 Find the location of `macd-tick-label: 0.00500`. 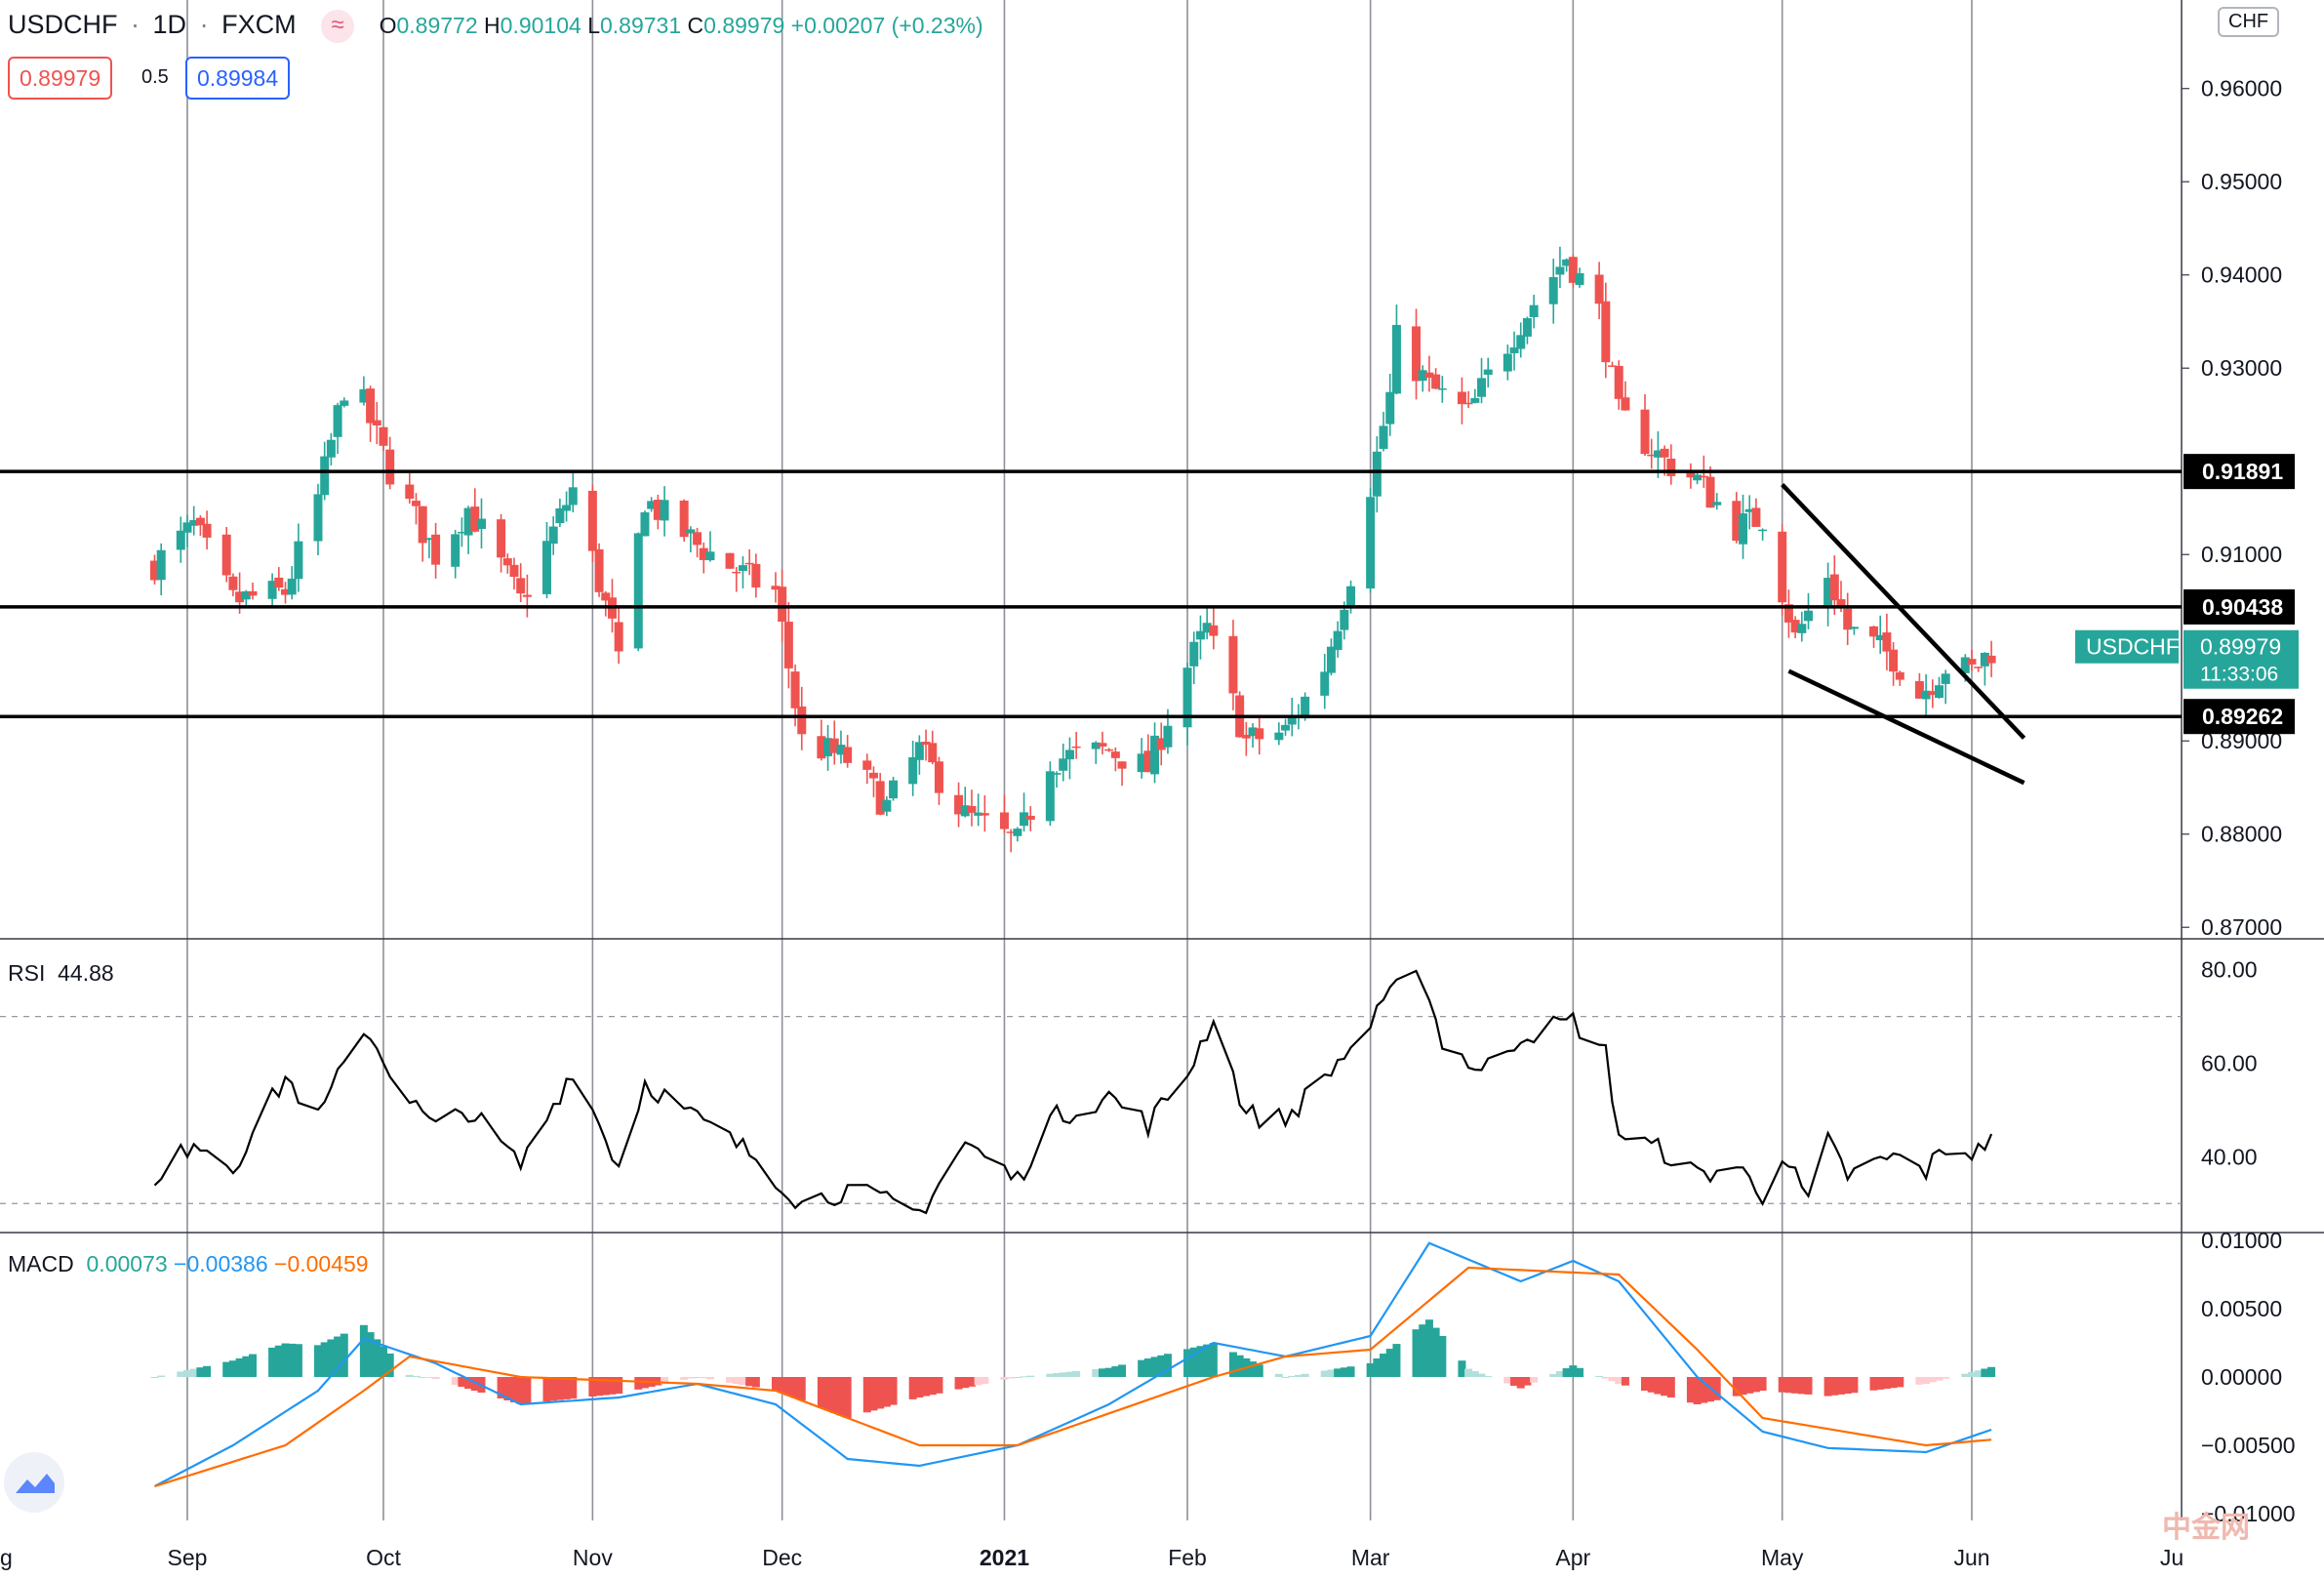

macd-tick-label: 0.00500 is located at coordinates (2241, 1308).